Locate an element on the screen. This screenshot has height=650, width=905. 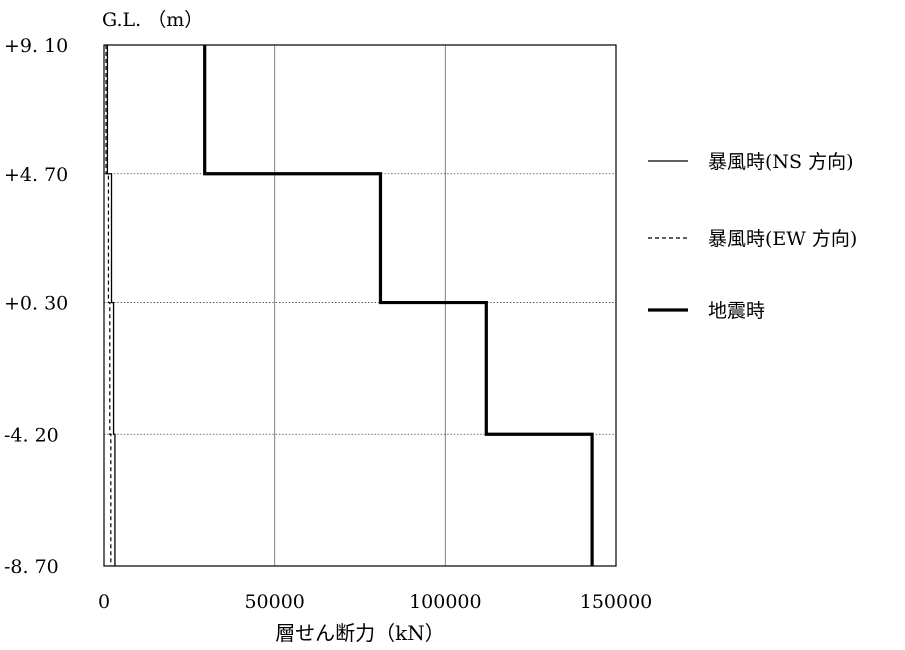
x-axis-label: 層せん断力（kN） is located at coordinates (360, 633).